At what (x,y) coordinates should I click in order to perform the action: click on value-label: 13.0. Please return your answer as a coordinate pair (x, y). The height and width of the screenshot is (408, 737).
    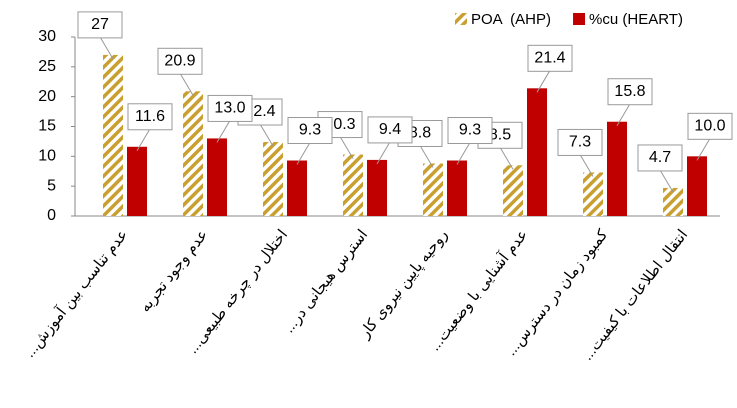
    Looking at the image, I should click on (229, 108).